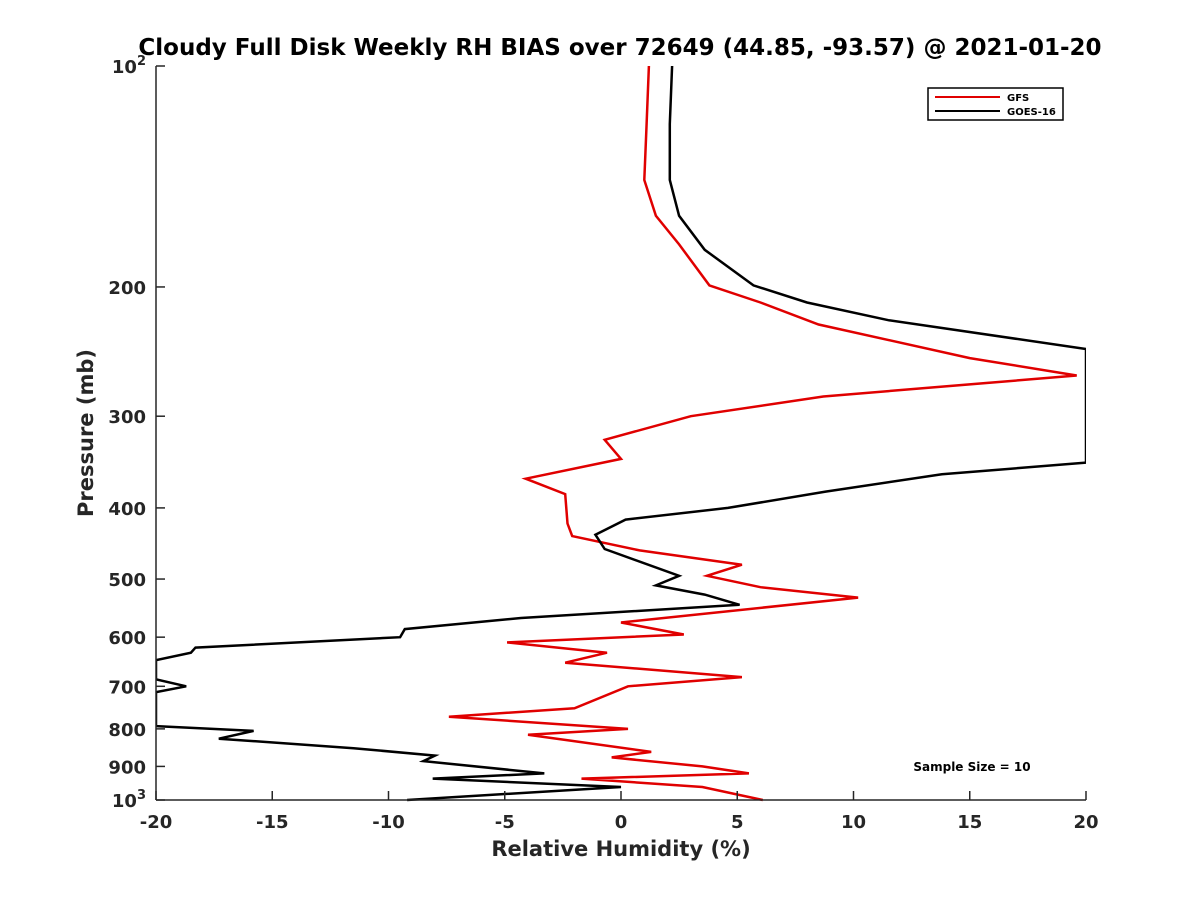  I want to click on y-tick-label: 600, so click(127, 638).